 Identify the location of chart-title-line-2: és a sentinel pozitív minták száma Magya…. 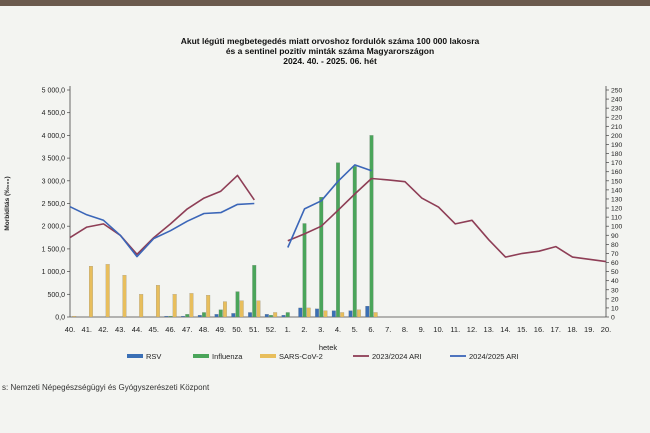
(330, 51).